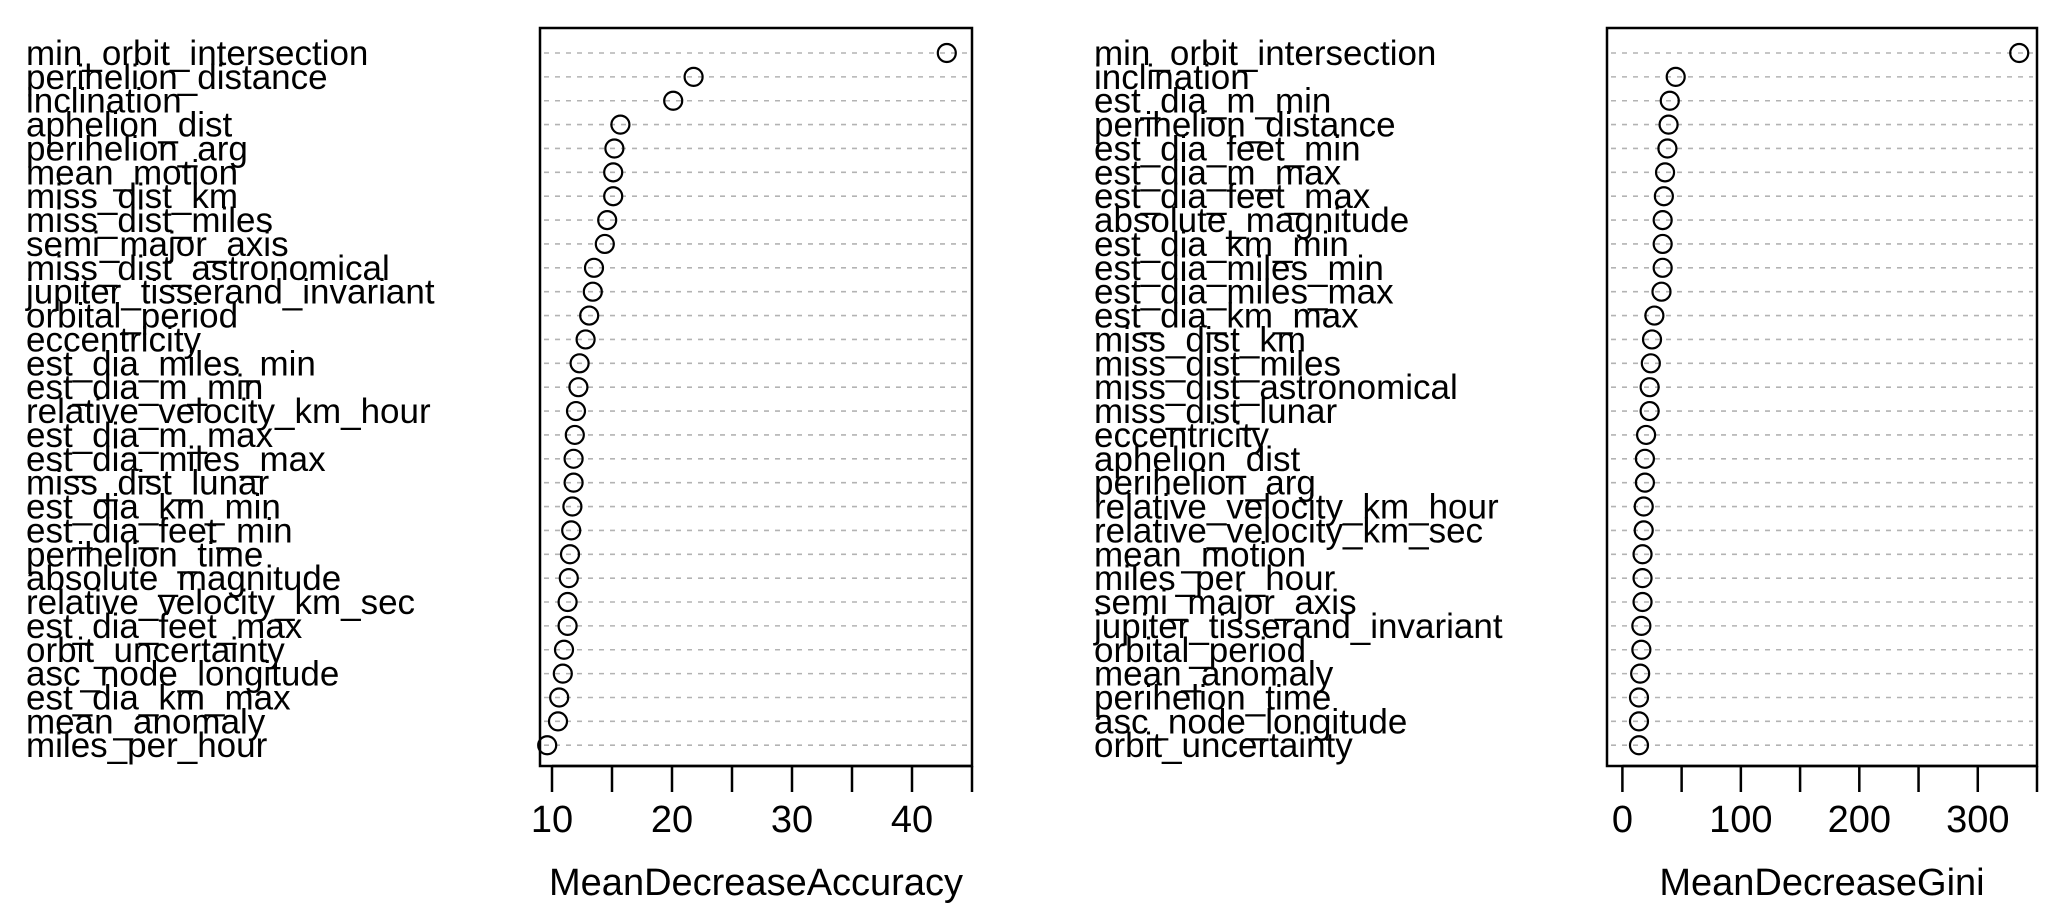 This screenshot has height=920, width=2060. Describe the element at coordinates (1859, 820) in the screenshot. I see `x-tick-label: 200` at that location.